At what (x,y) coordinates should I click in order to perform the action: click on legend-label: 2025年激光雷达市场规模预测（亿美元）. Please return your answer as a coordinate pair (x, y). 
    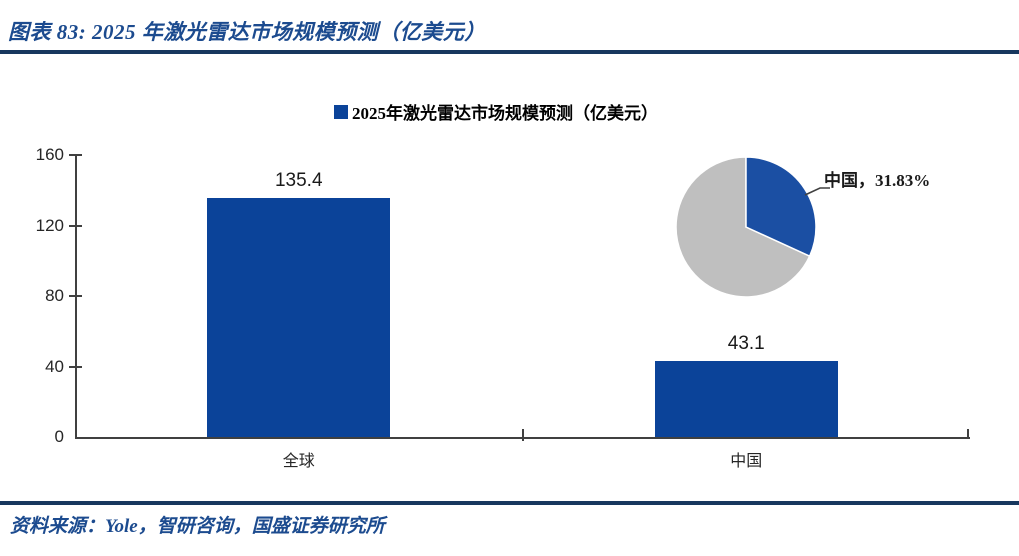
    Looking at the image, I should click on (505, 113).